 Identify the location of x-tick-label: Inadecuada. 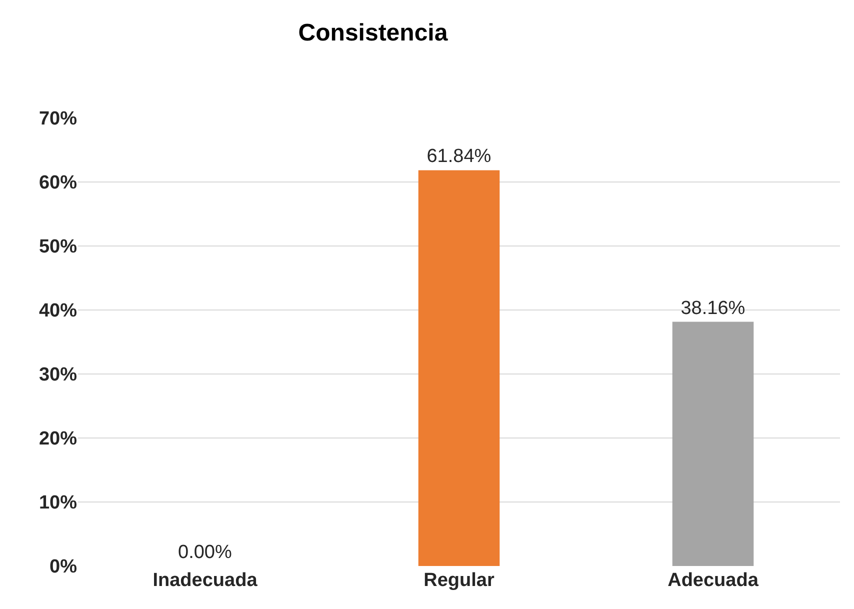
(205, 580).